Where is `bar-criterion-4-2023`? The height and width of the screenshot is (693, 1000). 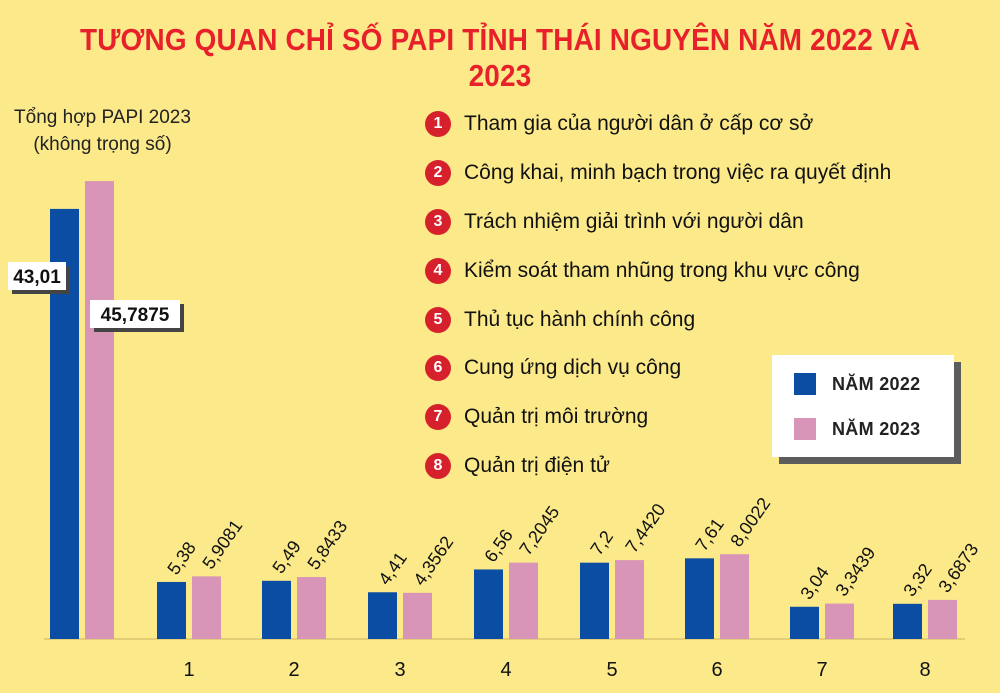
bar-criterion-4-2023 is located at coordinates (523, 600).